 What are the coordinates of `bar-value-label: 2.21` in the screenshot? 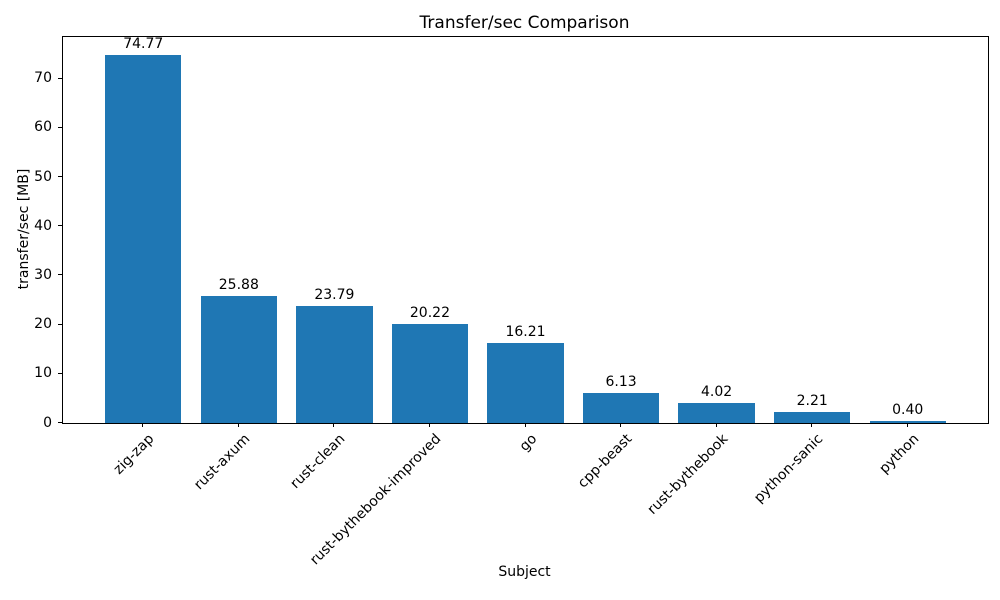 It's located at (812, 401).